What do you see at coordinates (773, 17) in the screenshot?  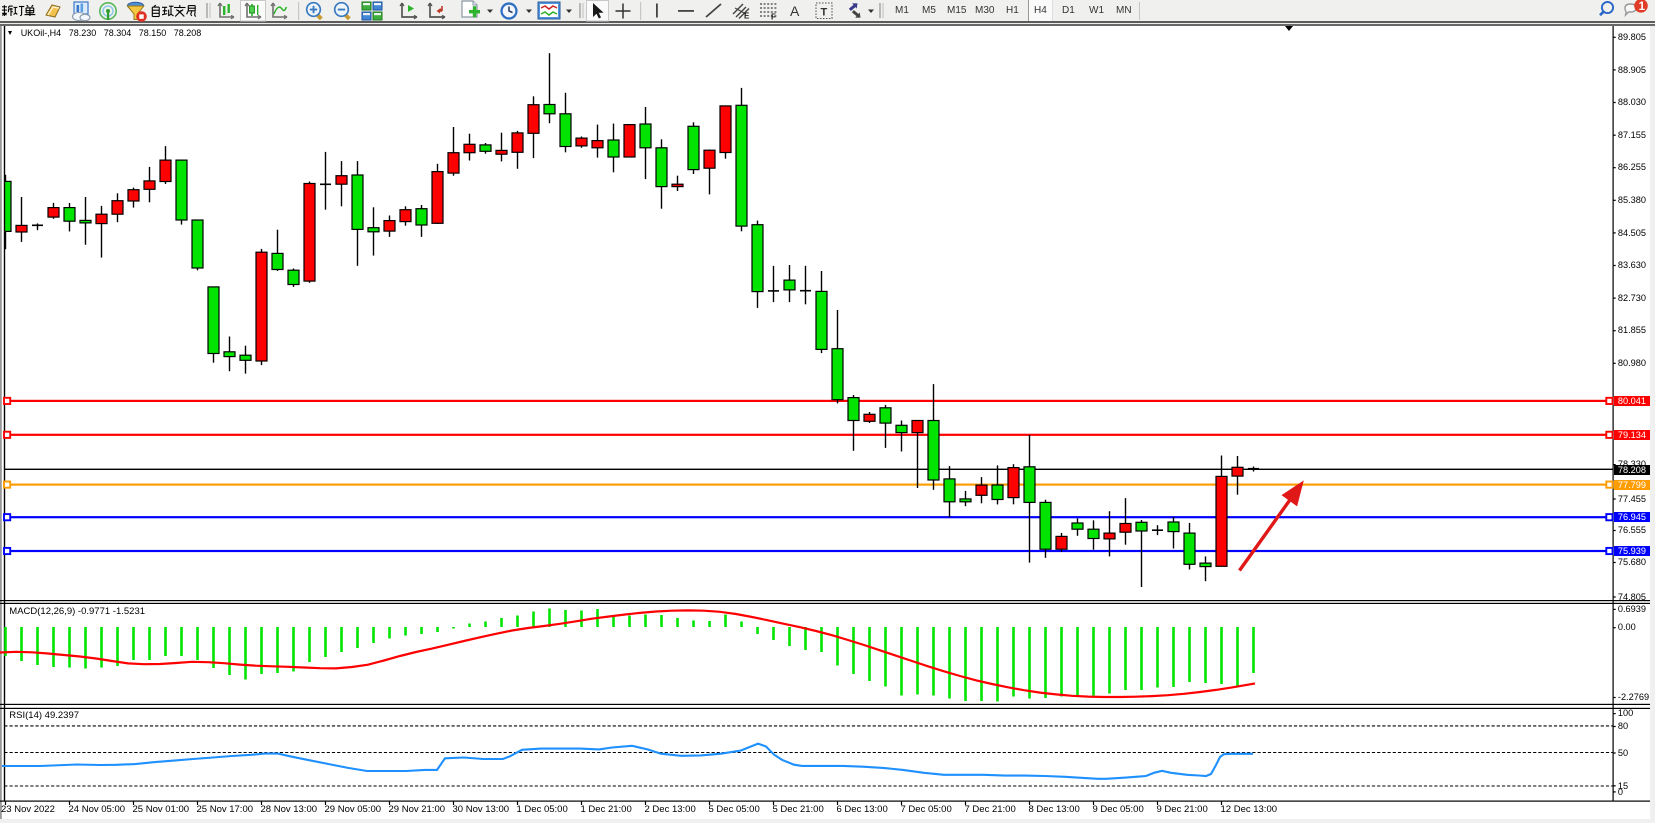 I see `svg-text: F` at bounding box center [773, 17].